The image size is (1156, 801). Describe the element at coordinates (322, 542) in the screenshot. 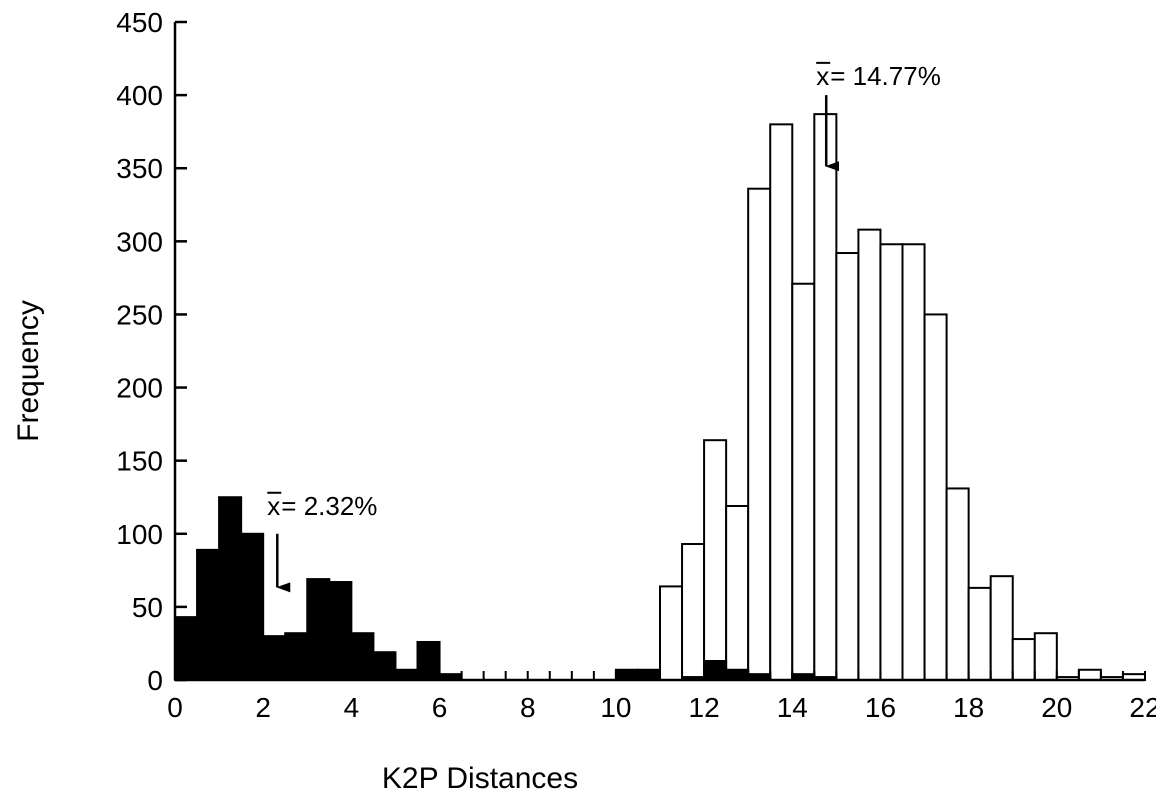

I see `mean-annotation-1: x = 2.32%` at that location.